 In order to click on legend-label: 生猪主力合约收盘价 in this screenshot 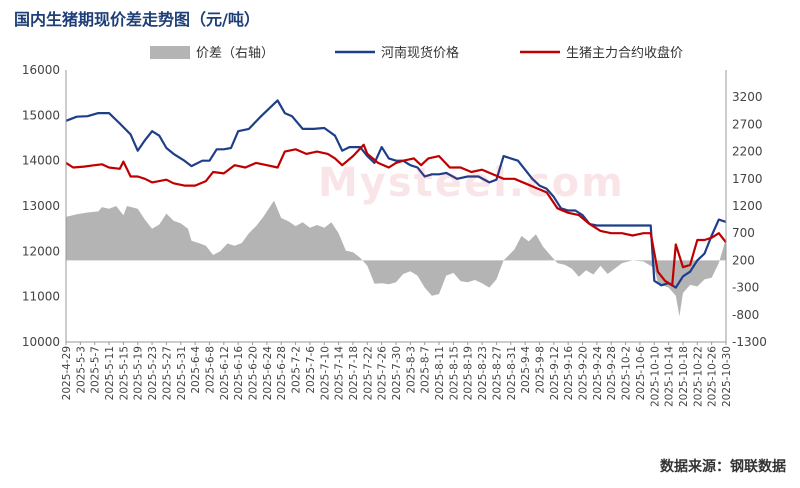, I will do `click(624, 53)`.